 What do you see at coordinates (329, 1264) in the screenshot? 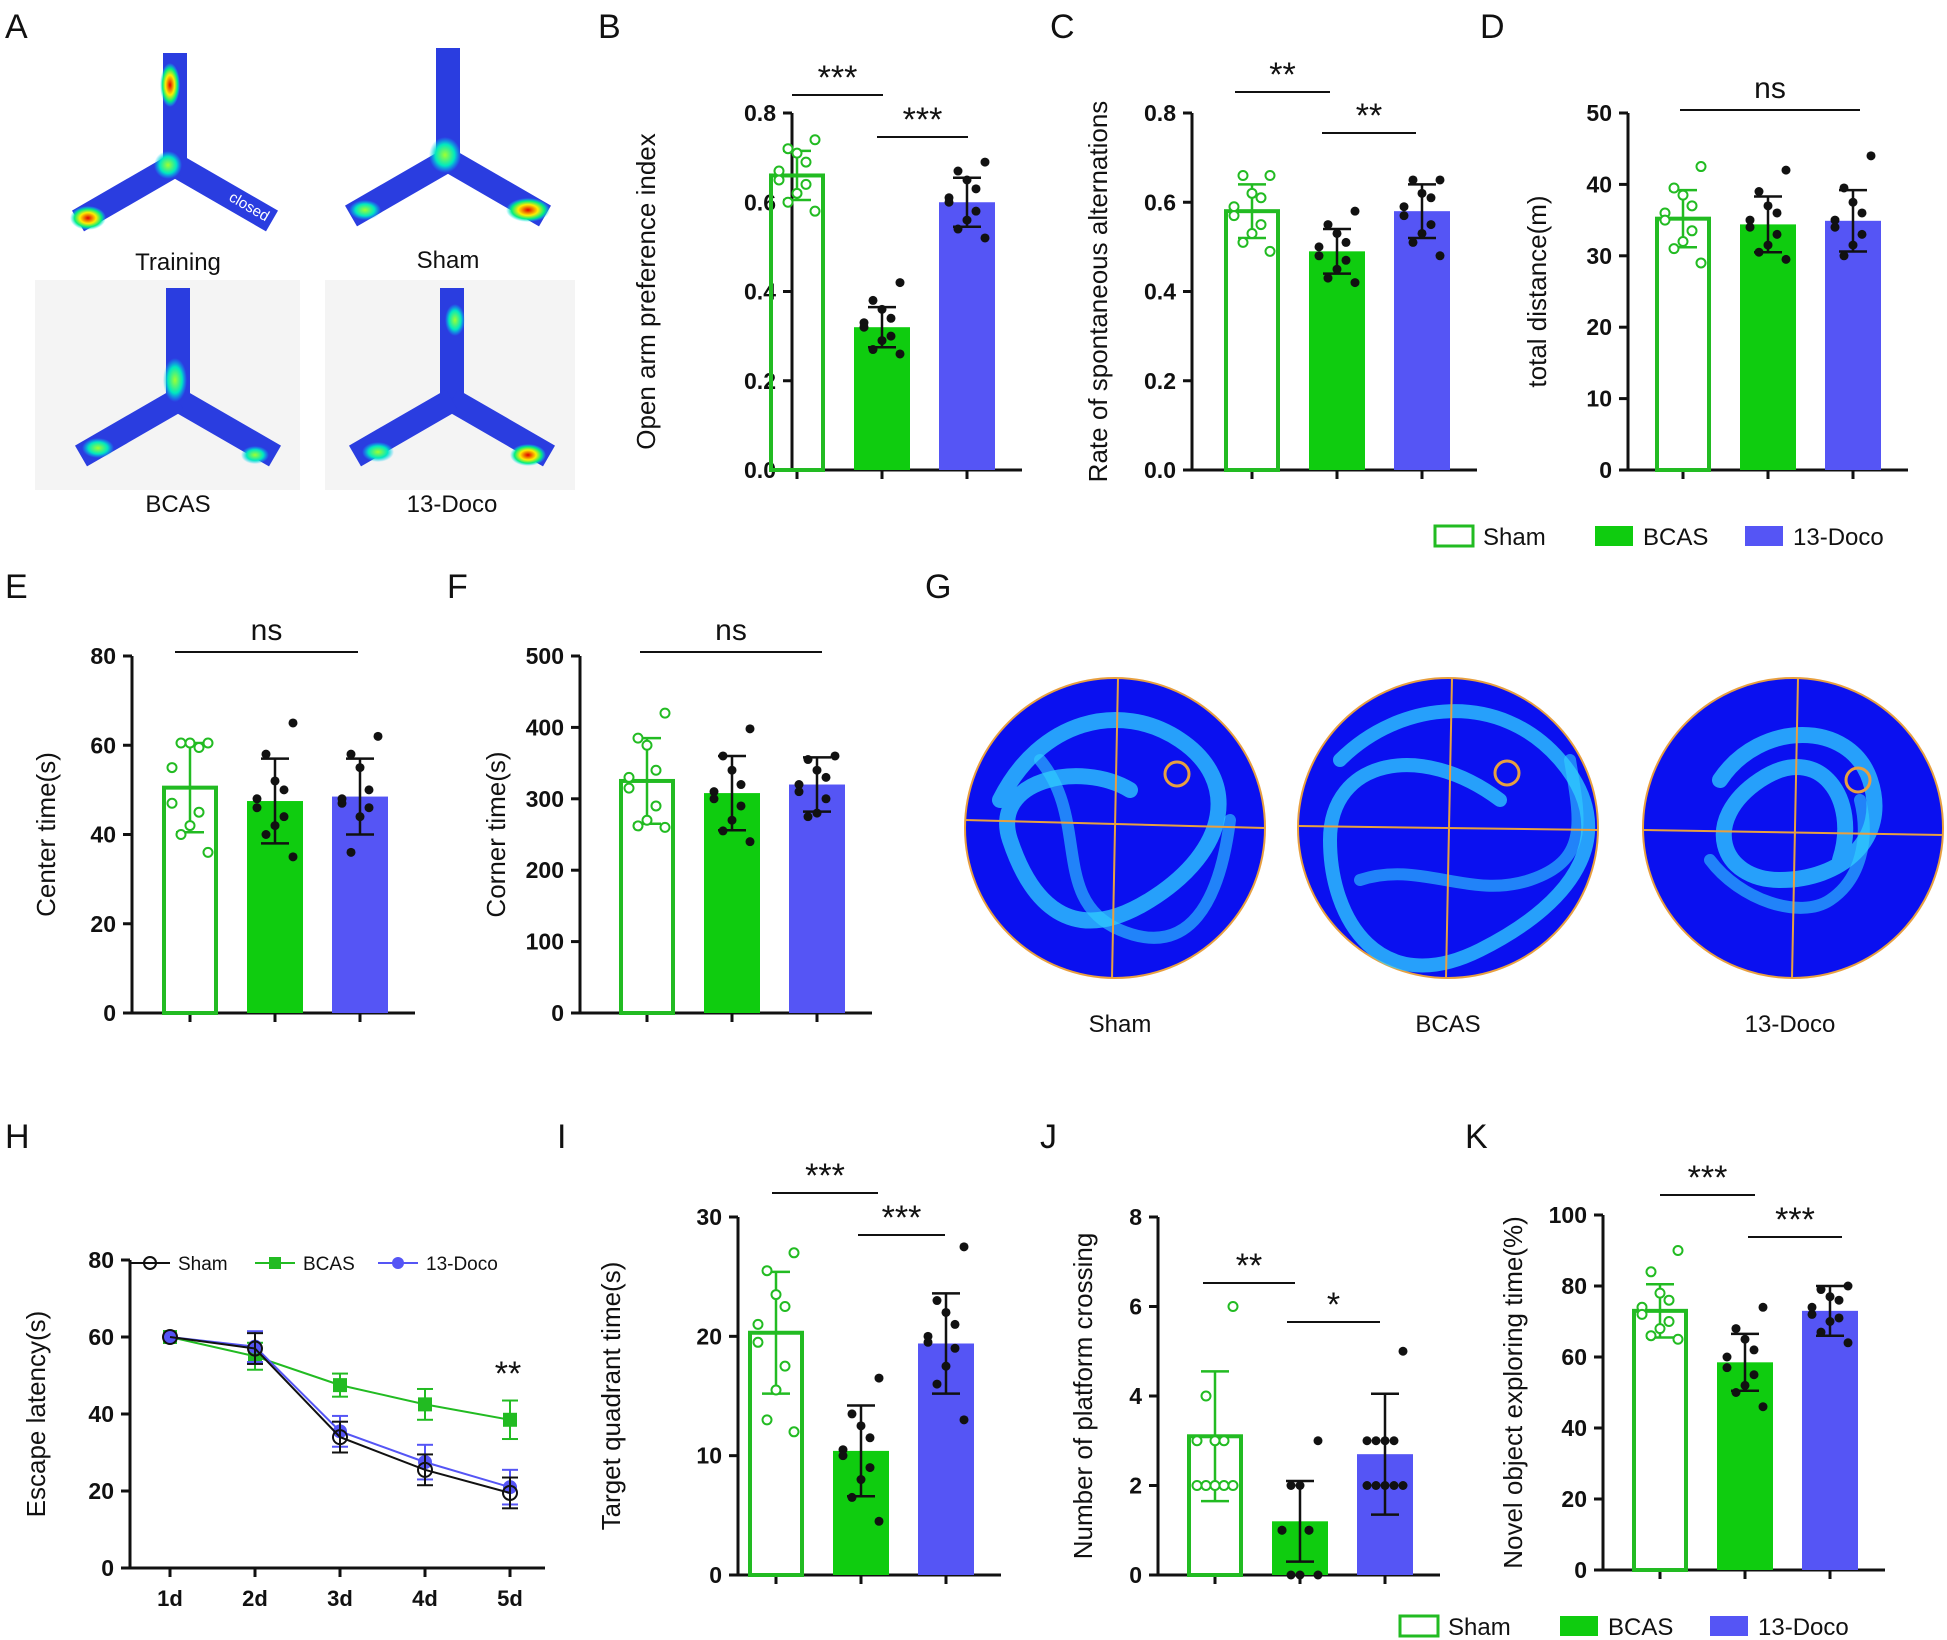
I see `legend-label: BCAS` at bounding box center [329, 1264].